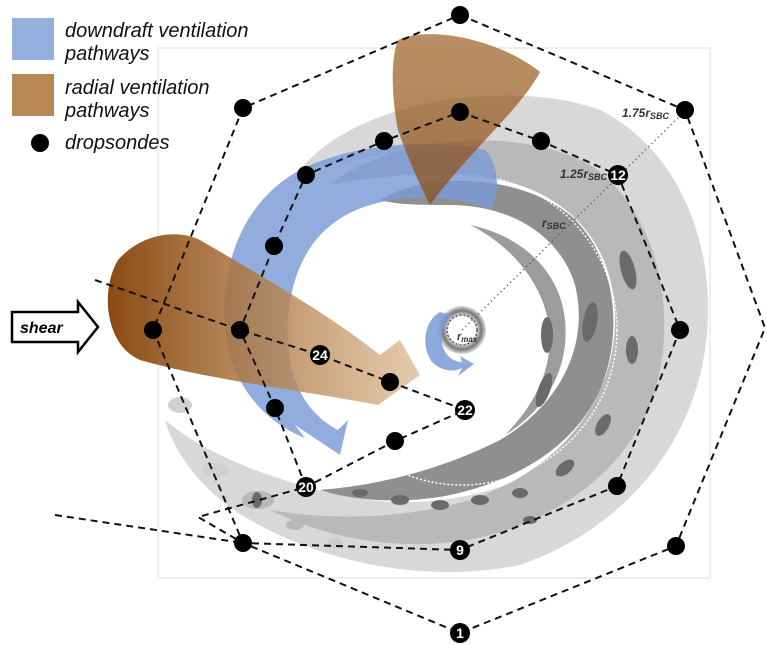  I want to click on numbered-sonde-20: 20, so click(306, 487).